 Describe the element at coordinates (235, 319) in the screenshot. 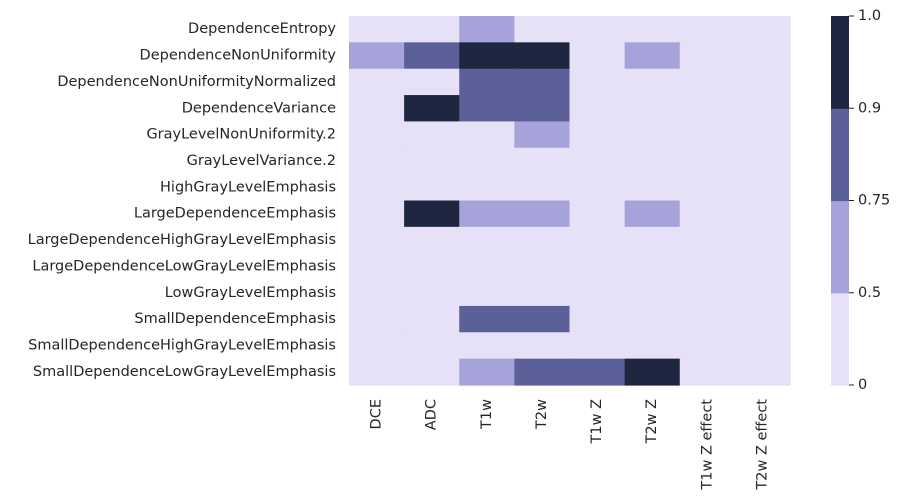

I see `y-tick-label: SmallDependenceEmphasis` at that location.